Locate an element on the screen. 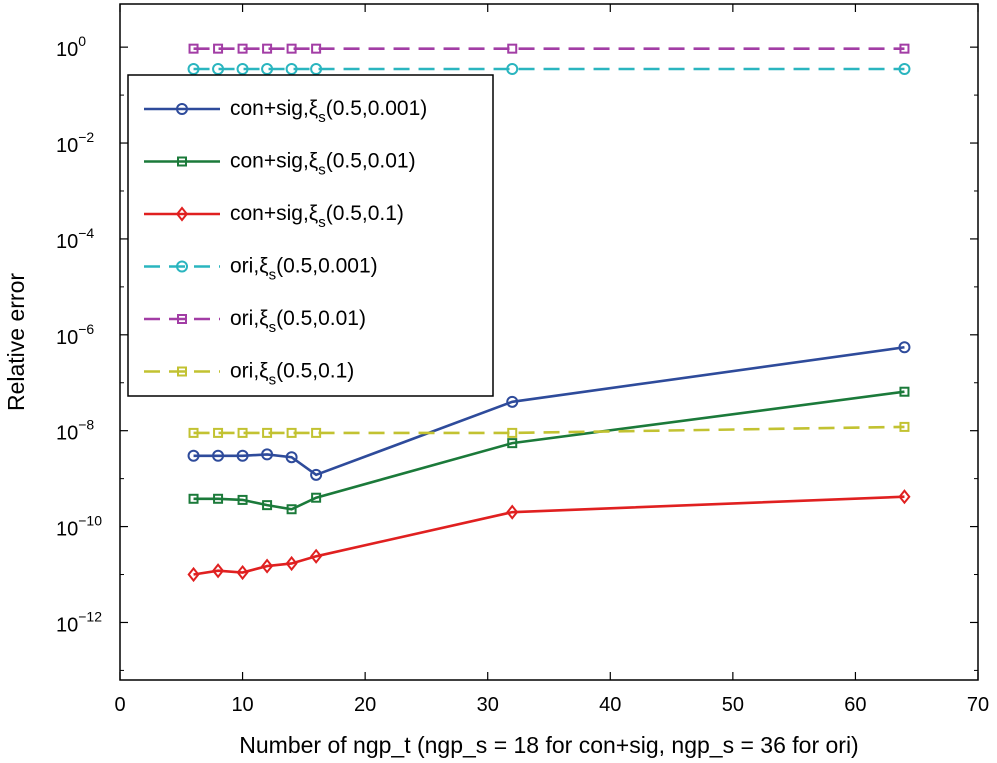 Image resolution: width=997 pixels, height=763 pixels. legend-entry: con+sig,ξs(0.5,0.01) is located at coordinates (280, 164).